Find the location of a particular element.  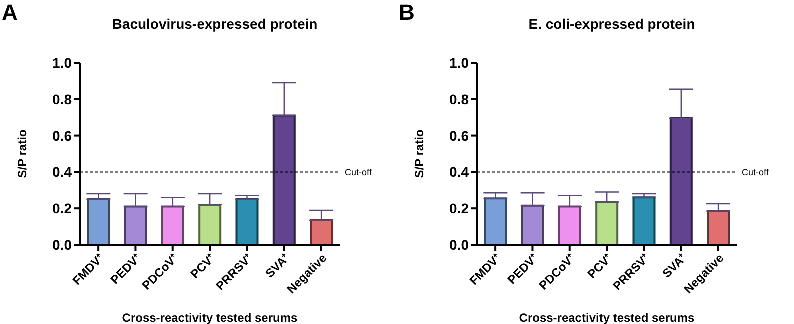

text: B is located at coordinates (407, 13).